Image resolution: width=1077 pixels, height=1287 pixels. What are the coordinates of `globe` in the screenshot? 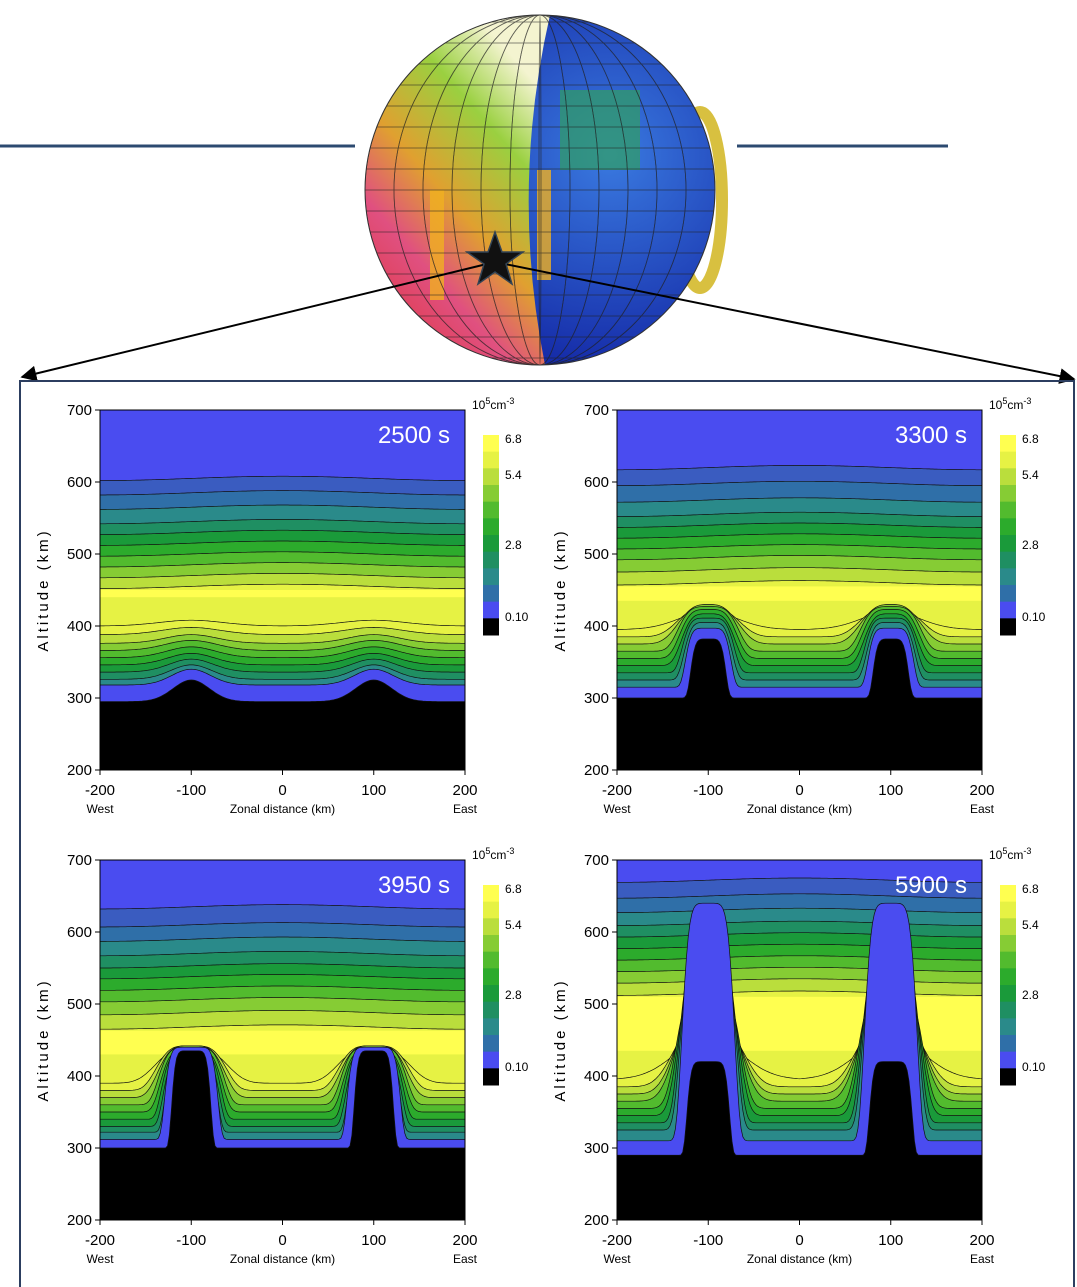 It's located at (546, 190).